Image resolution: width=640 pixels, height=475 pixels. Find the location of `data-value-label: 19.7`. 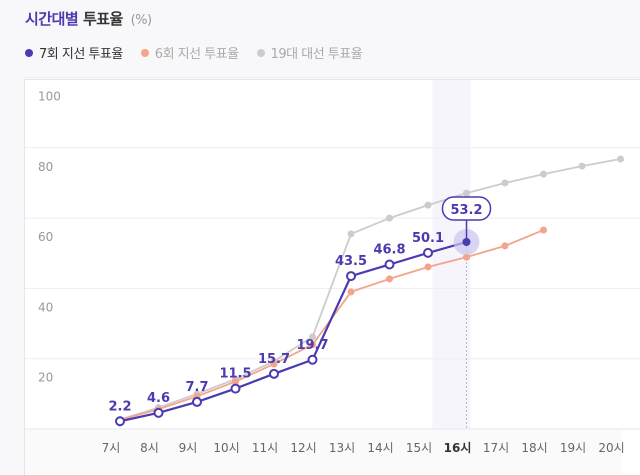

data-value-label: 19.7 is located at coordinates (312, 345).